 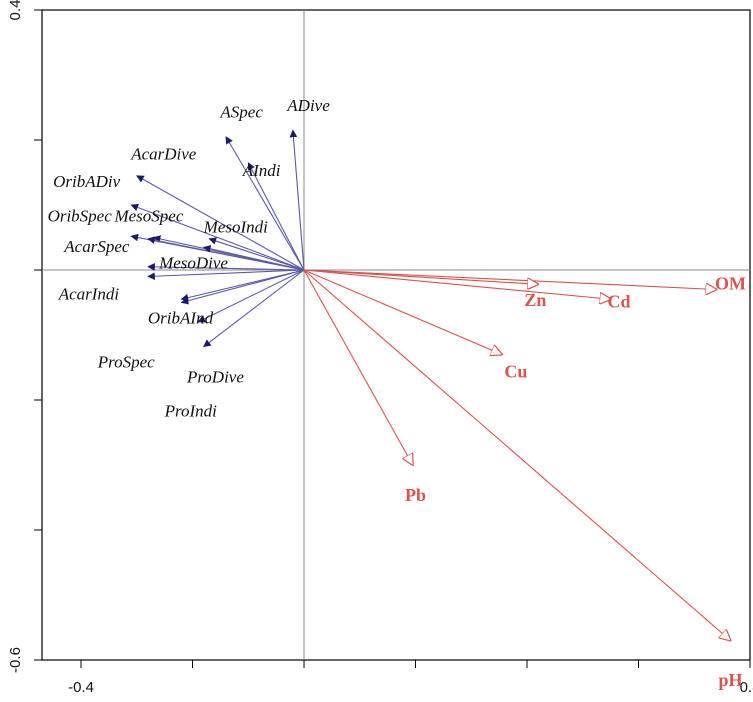 What do you see at coordinates (163, 154) in the screenshot?
I see `species-label-acardive: AcarDive` at bounding box center [163, 154].